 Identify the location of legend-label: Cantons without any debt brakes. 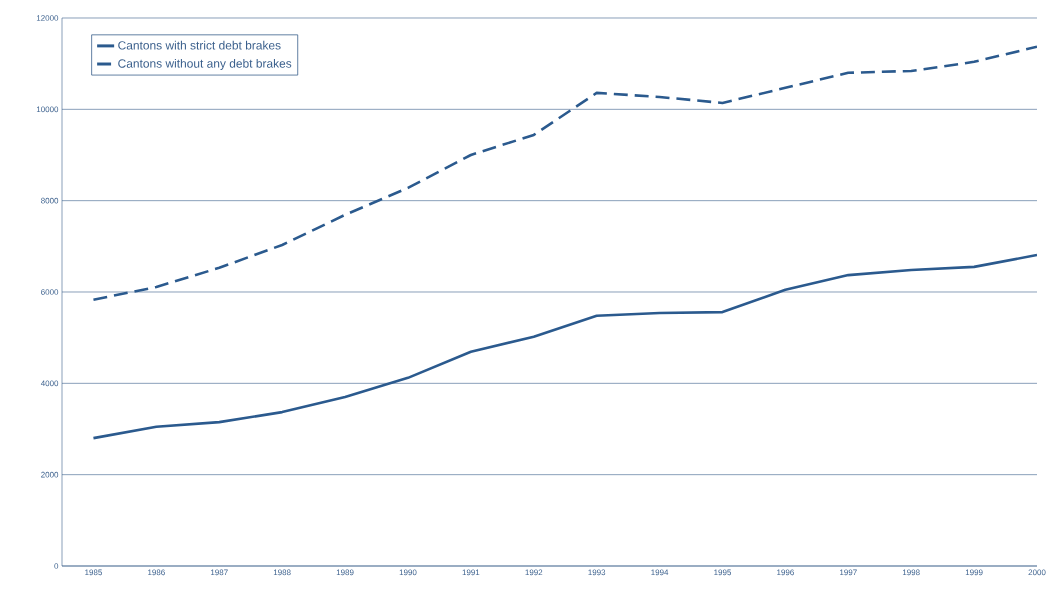
(205, 64).